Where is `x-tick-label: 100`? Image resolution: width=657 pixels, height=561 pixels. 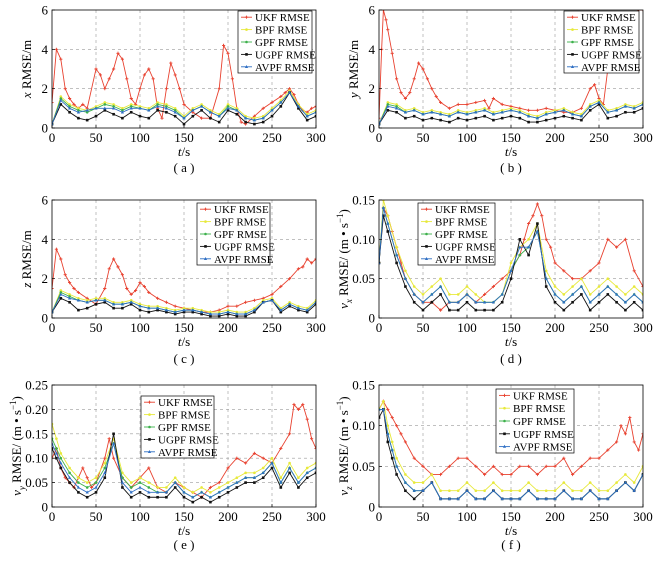
x-tick-label: 100 is located at coordinates (467, 327).